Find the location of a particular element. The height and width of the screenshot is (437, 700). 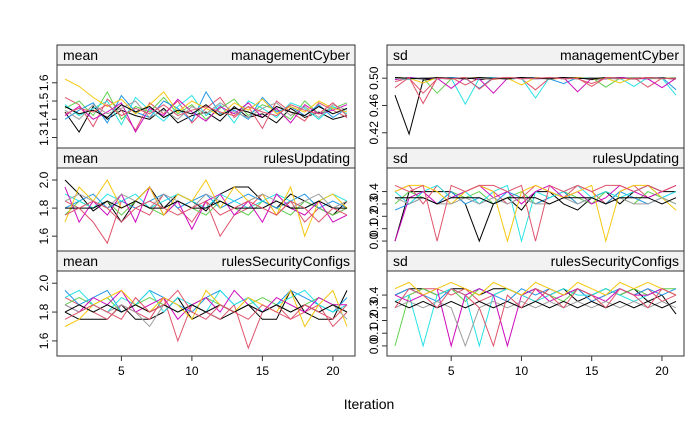

x-axis-title: Iteration is located at coordinates (369, 404).